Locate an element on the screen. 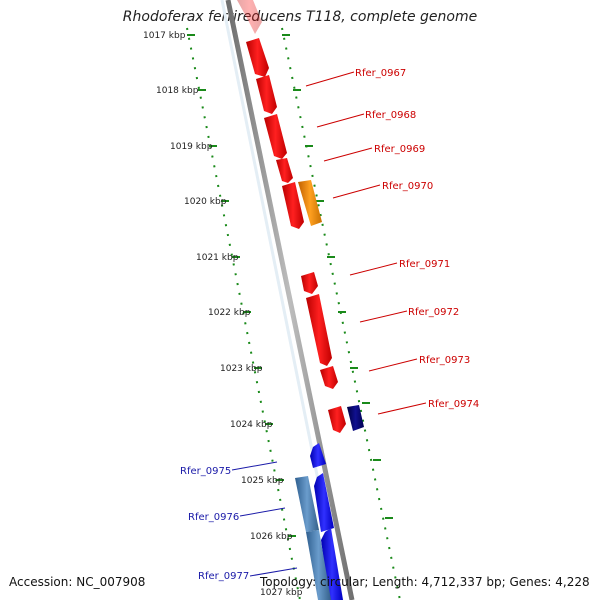 This screenshot has height=600, width=600. kbp-label-1022: 1022 kbp is located at coordinates (229, 313).